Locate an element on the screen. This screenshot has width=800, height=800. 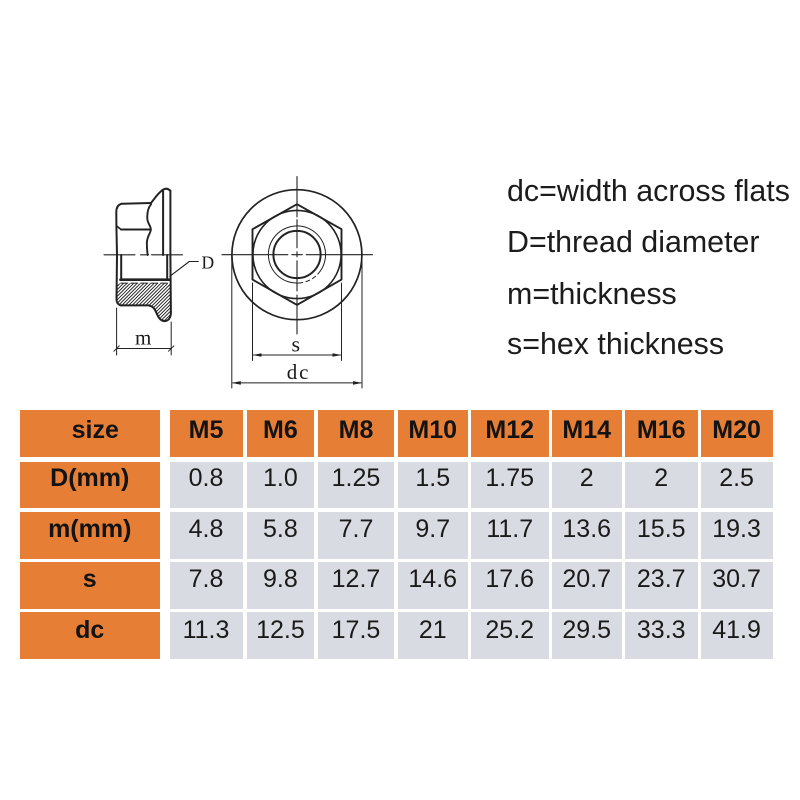
svg-text: D is located at coordinates (208, 263).